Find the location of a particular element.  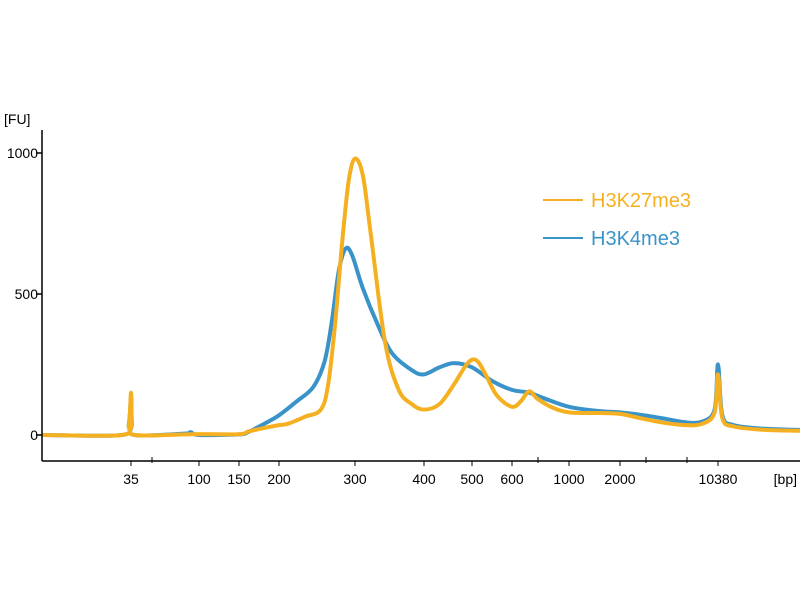

x-tick-label: 100 is located at coordinates (199, 479).